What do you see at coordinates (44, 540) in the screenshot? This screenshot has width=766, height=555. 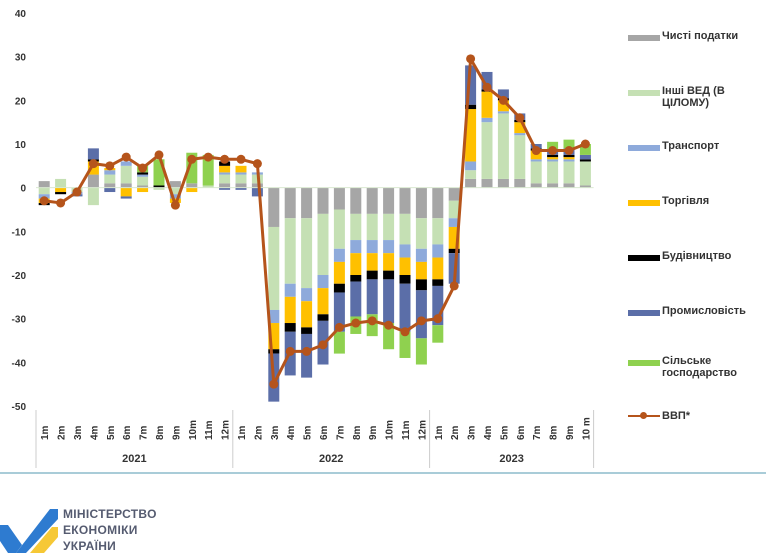 I see `logo-yellow-stroke` at bounding box center [44, 540].